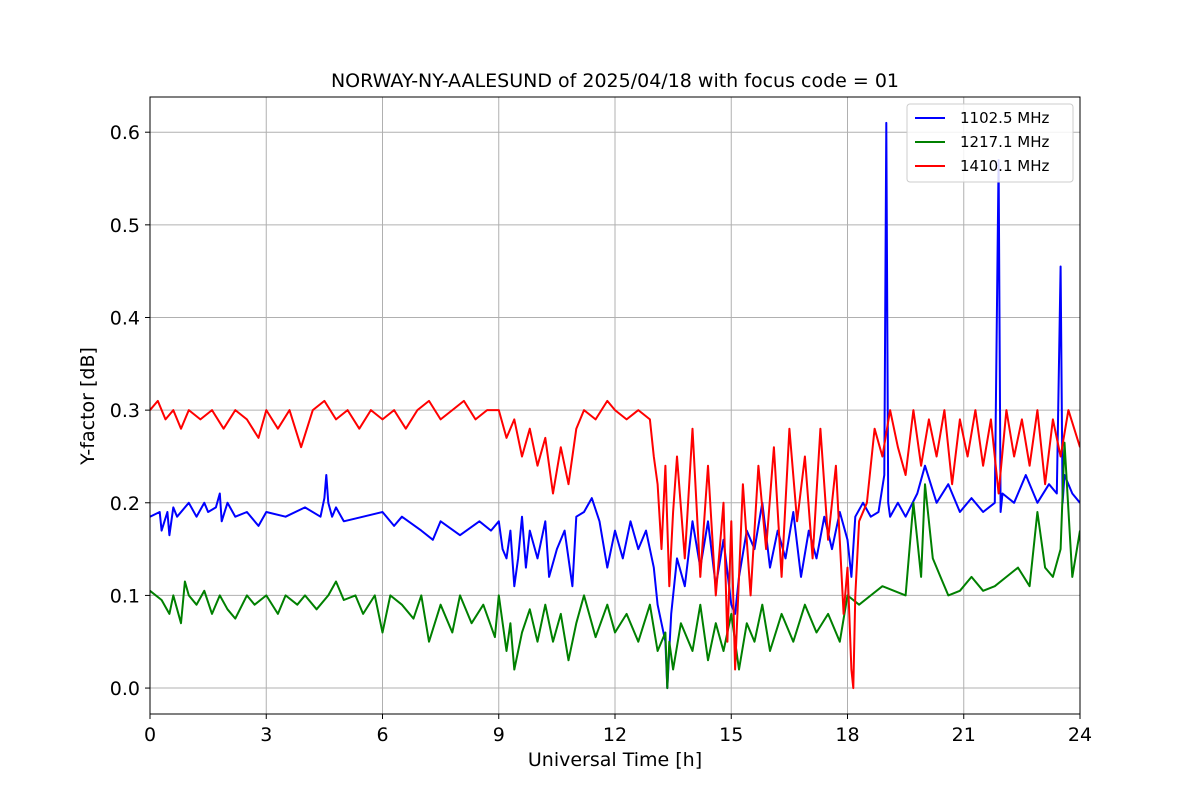  I want to click on x-tick-label: 12, so click(615, 735).